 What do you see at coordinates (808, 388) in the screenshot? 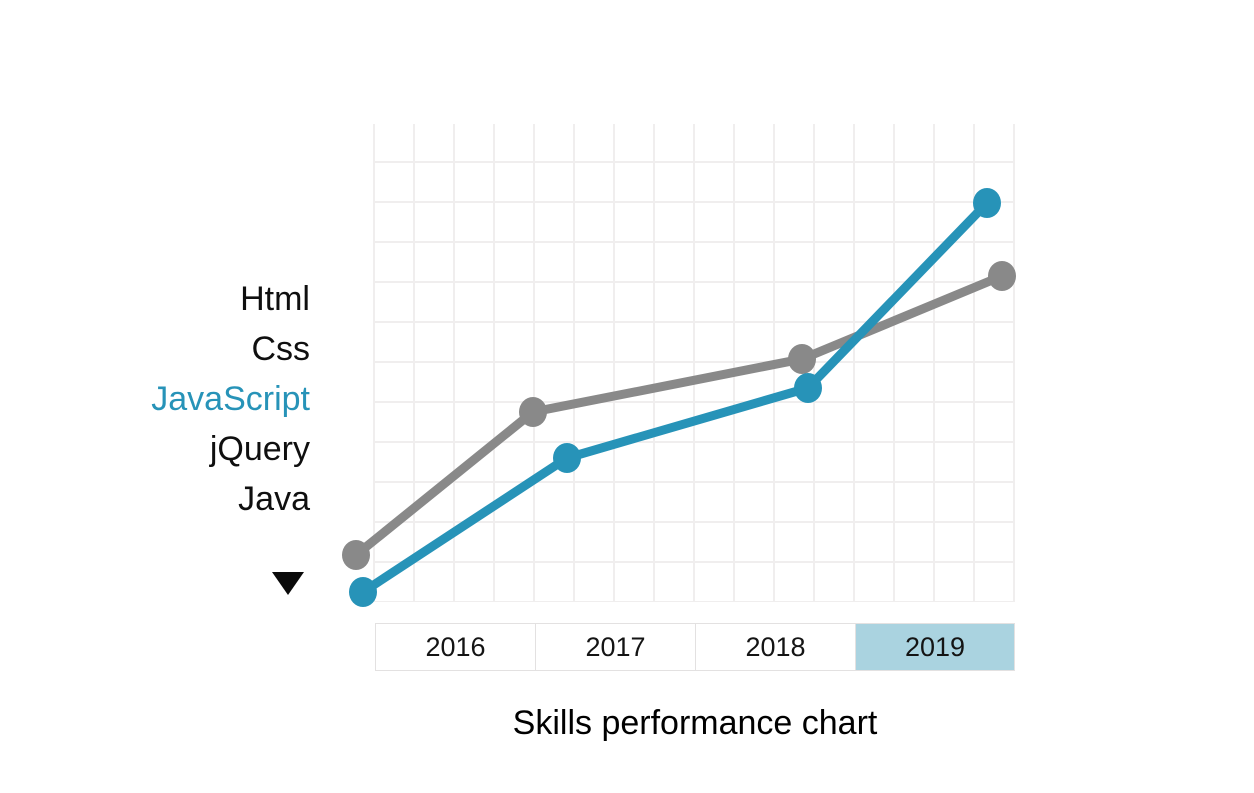
I see `series-1-point-2018` at bounding box center [808, 388].